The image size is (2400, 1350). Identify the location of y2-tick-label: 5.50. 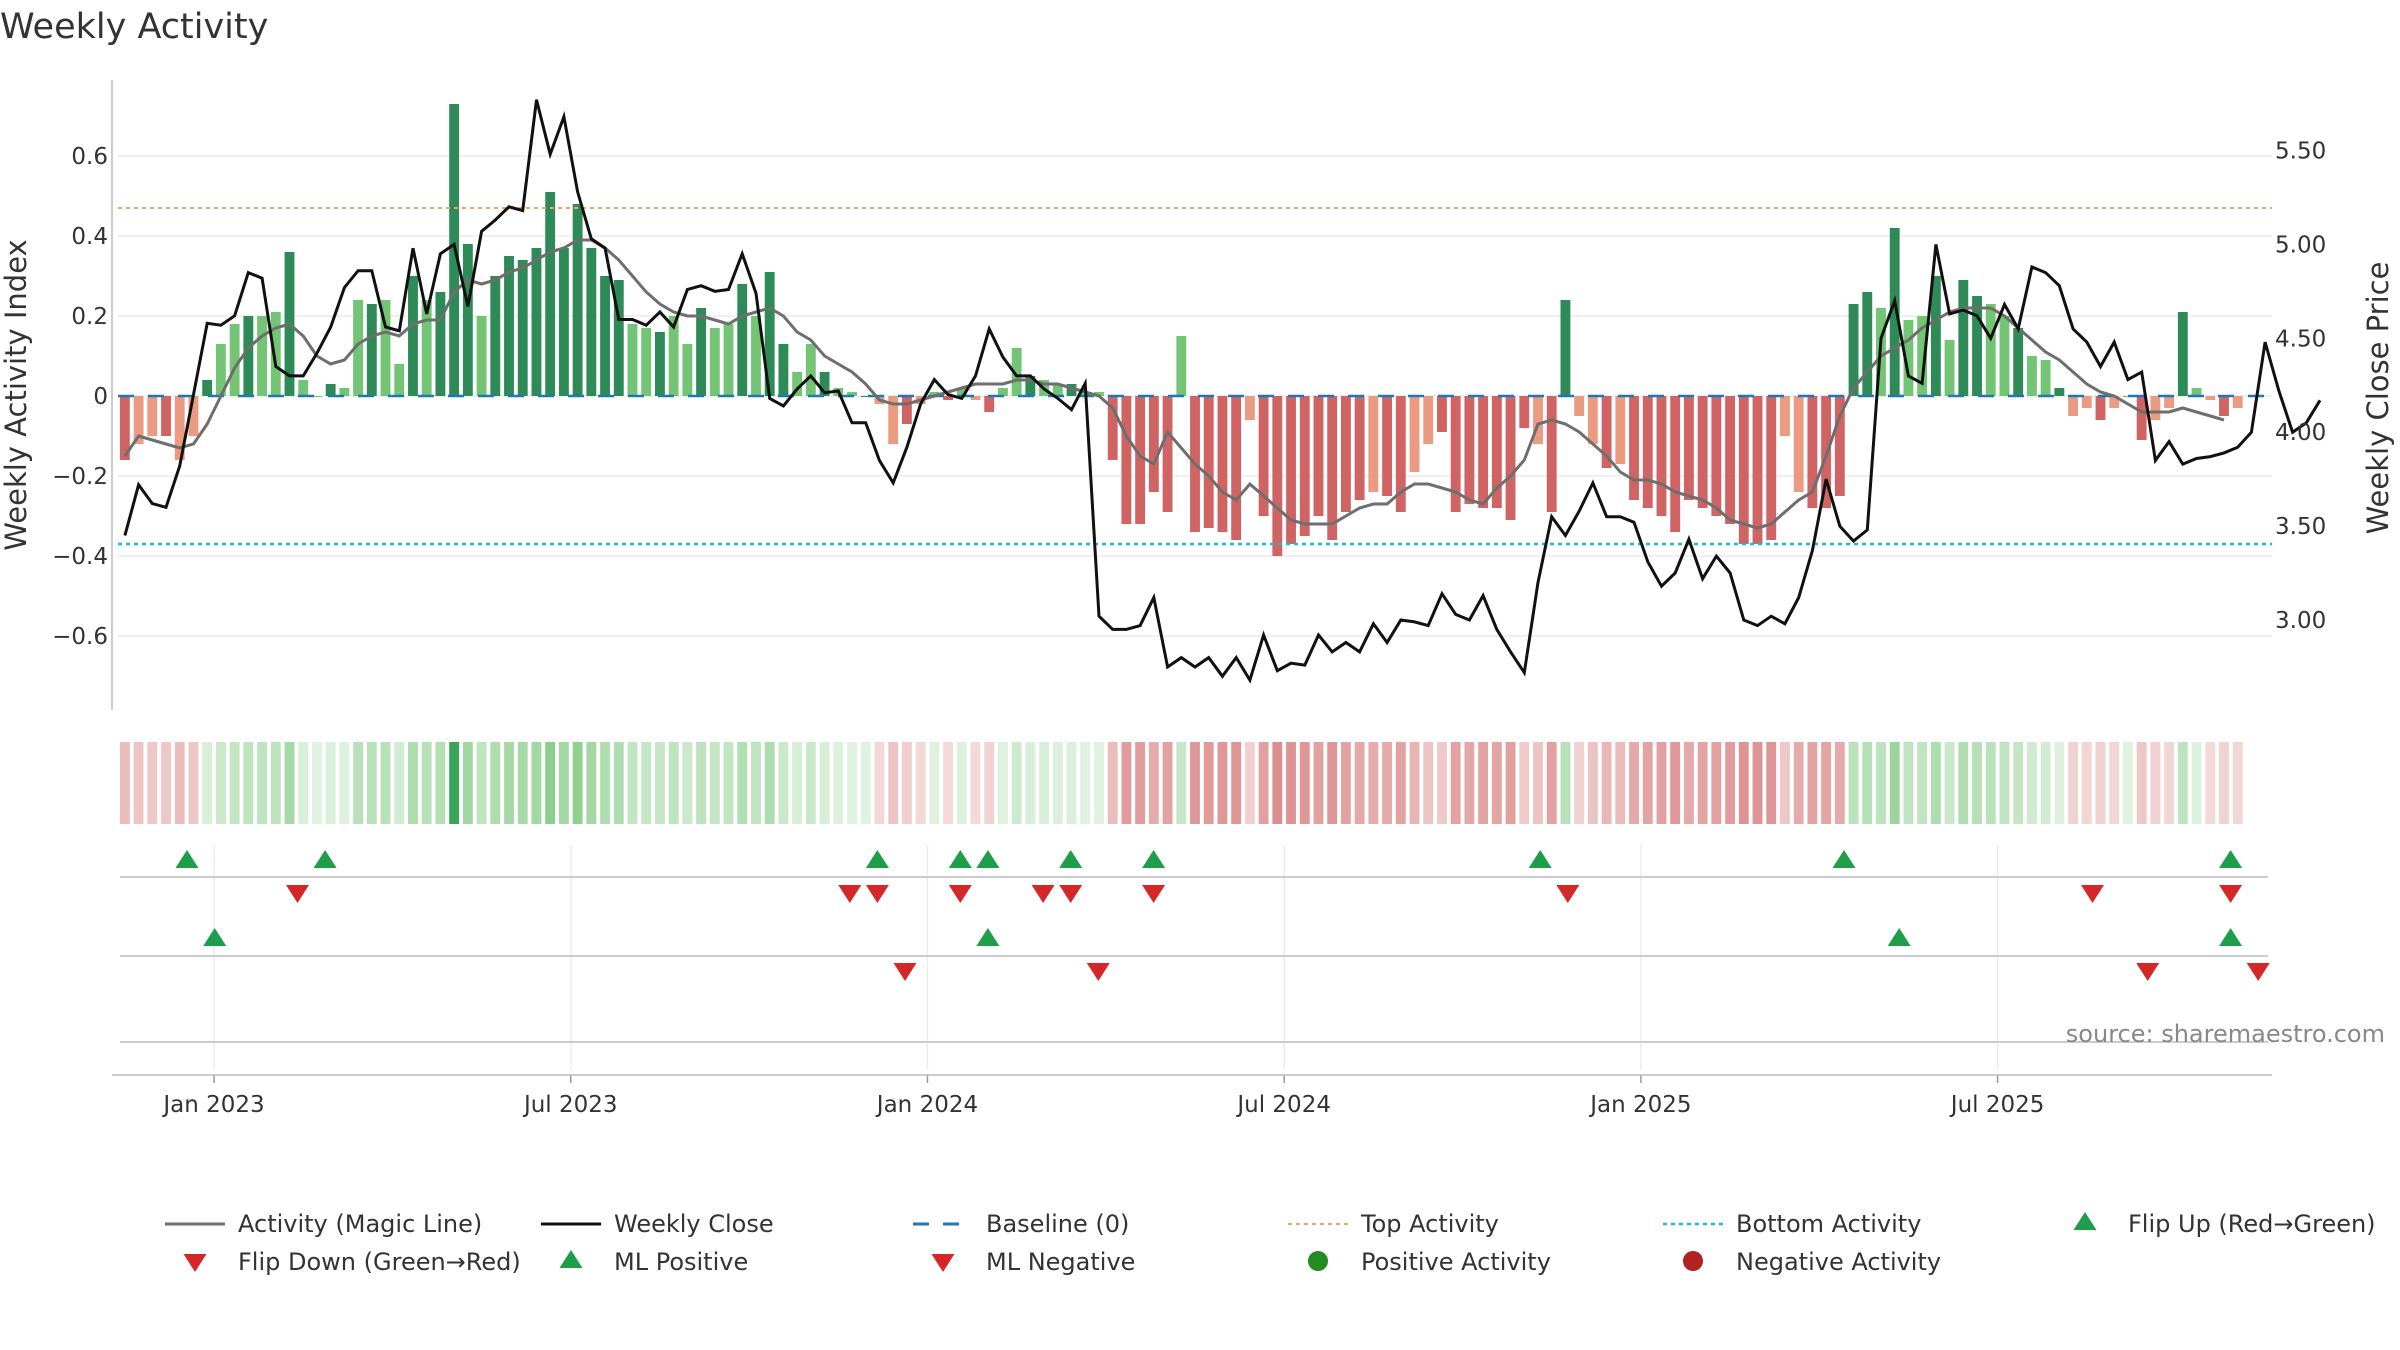
(2300, 152).